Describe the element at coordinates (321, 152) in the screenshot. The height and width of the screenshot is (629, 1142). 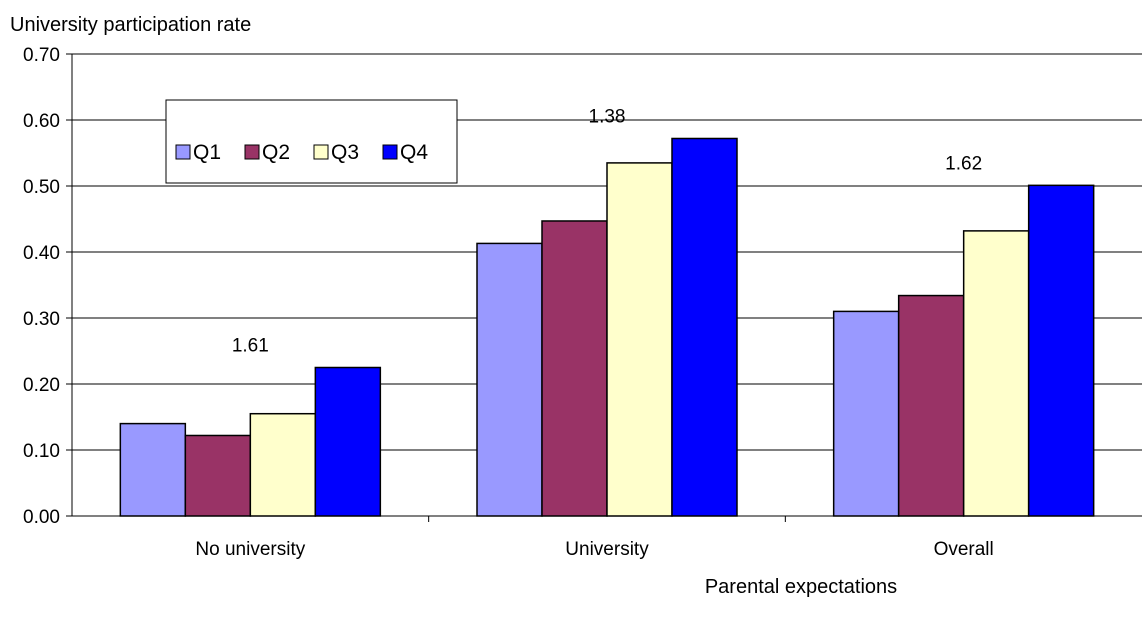
I see `legend-swatch-q3` at that location.